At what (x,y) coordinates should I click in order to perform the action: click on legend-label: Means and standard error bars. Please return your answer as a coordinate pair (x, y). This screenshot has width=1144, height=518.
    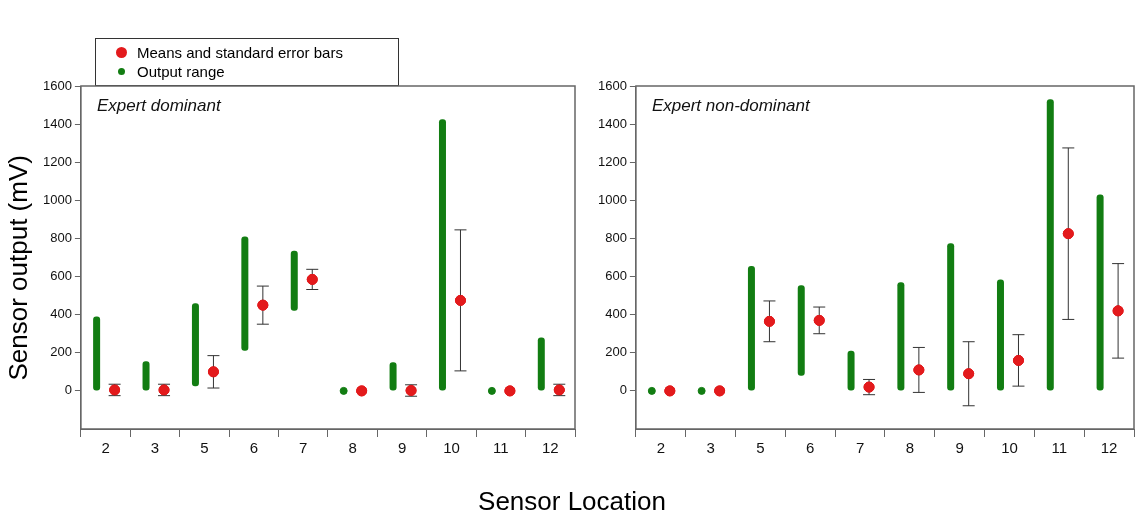
    Looking at the image, I should click on (240, 52).